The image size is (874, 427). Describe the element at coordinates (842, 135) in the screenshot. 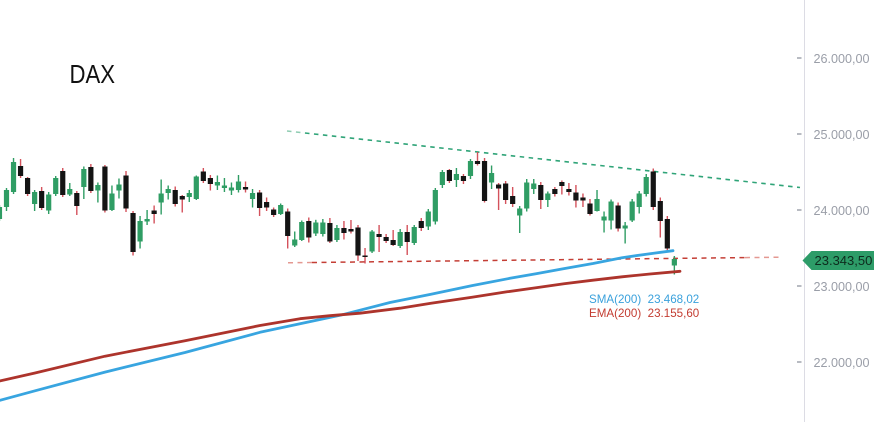

I see `svg-text: 25.000,00` at that location.